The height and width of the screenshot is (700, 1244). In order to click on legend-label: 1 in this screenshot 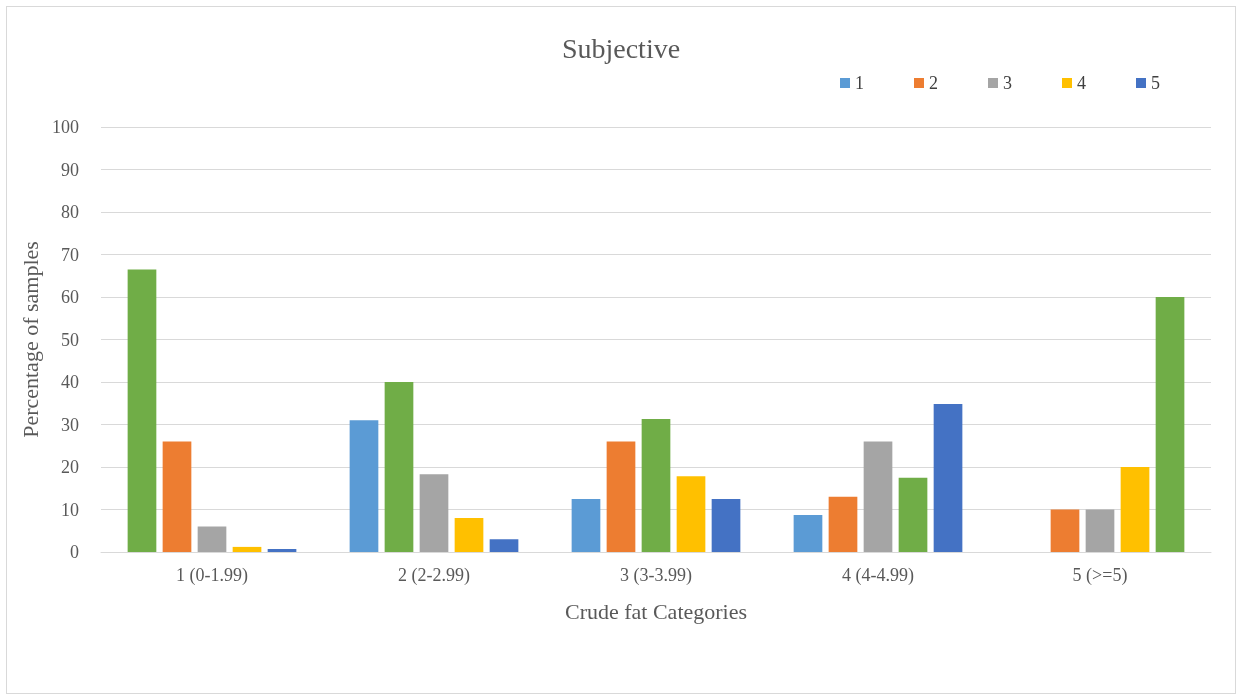, I will do `click(859, 83)`.